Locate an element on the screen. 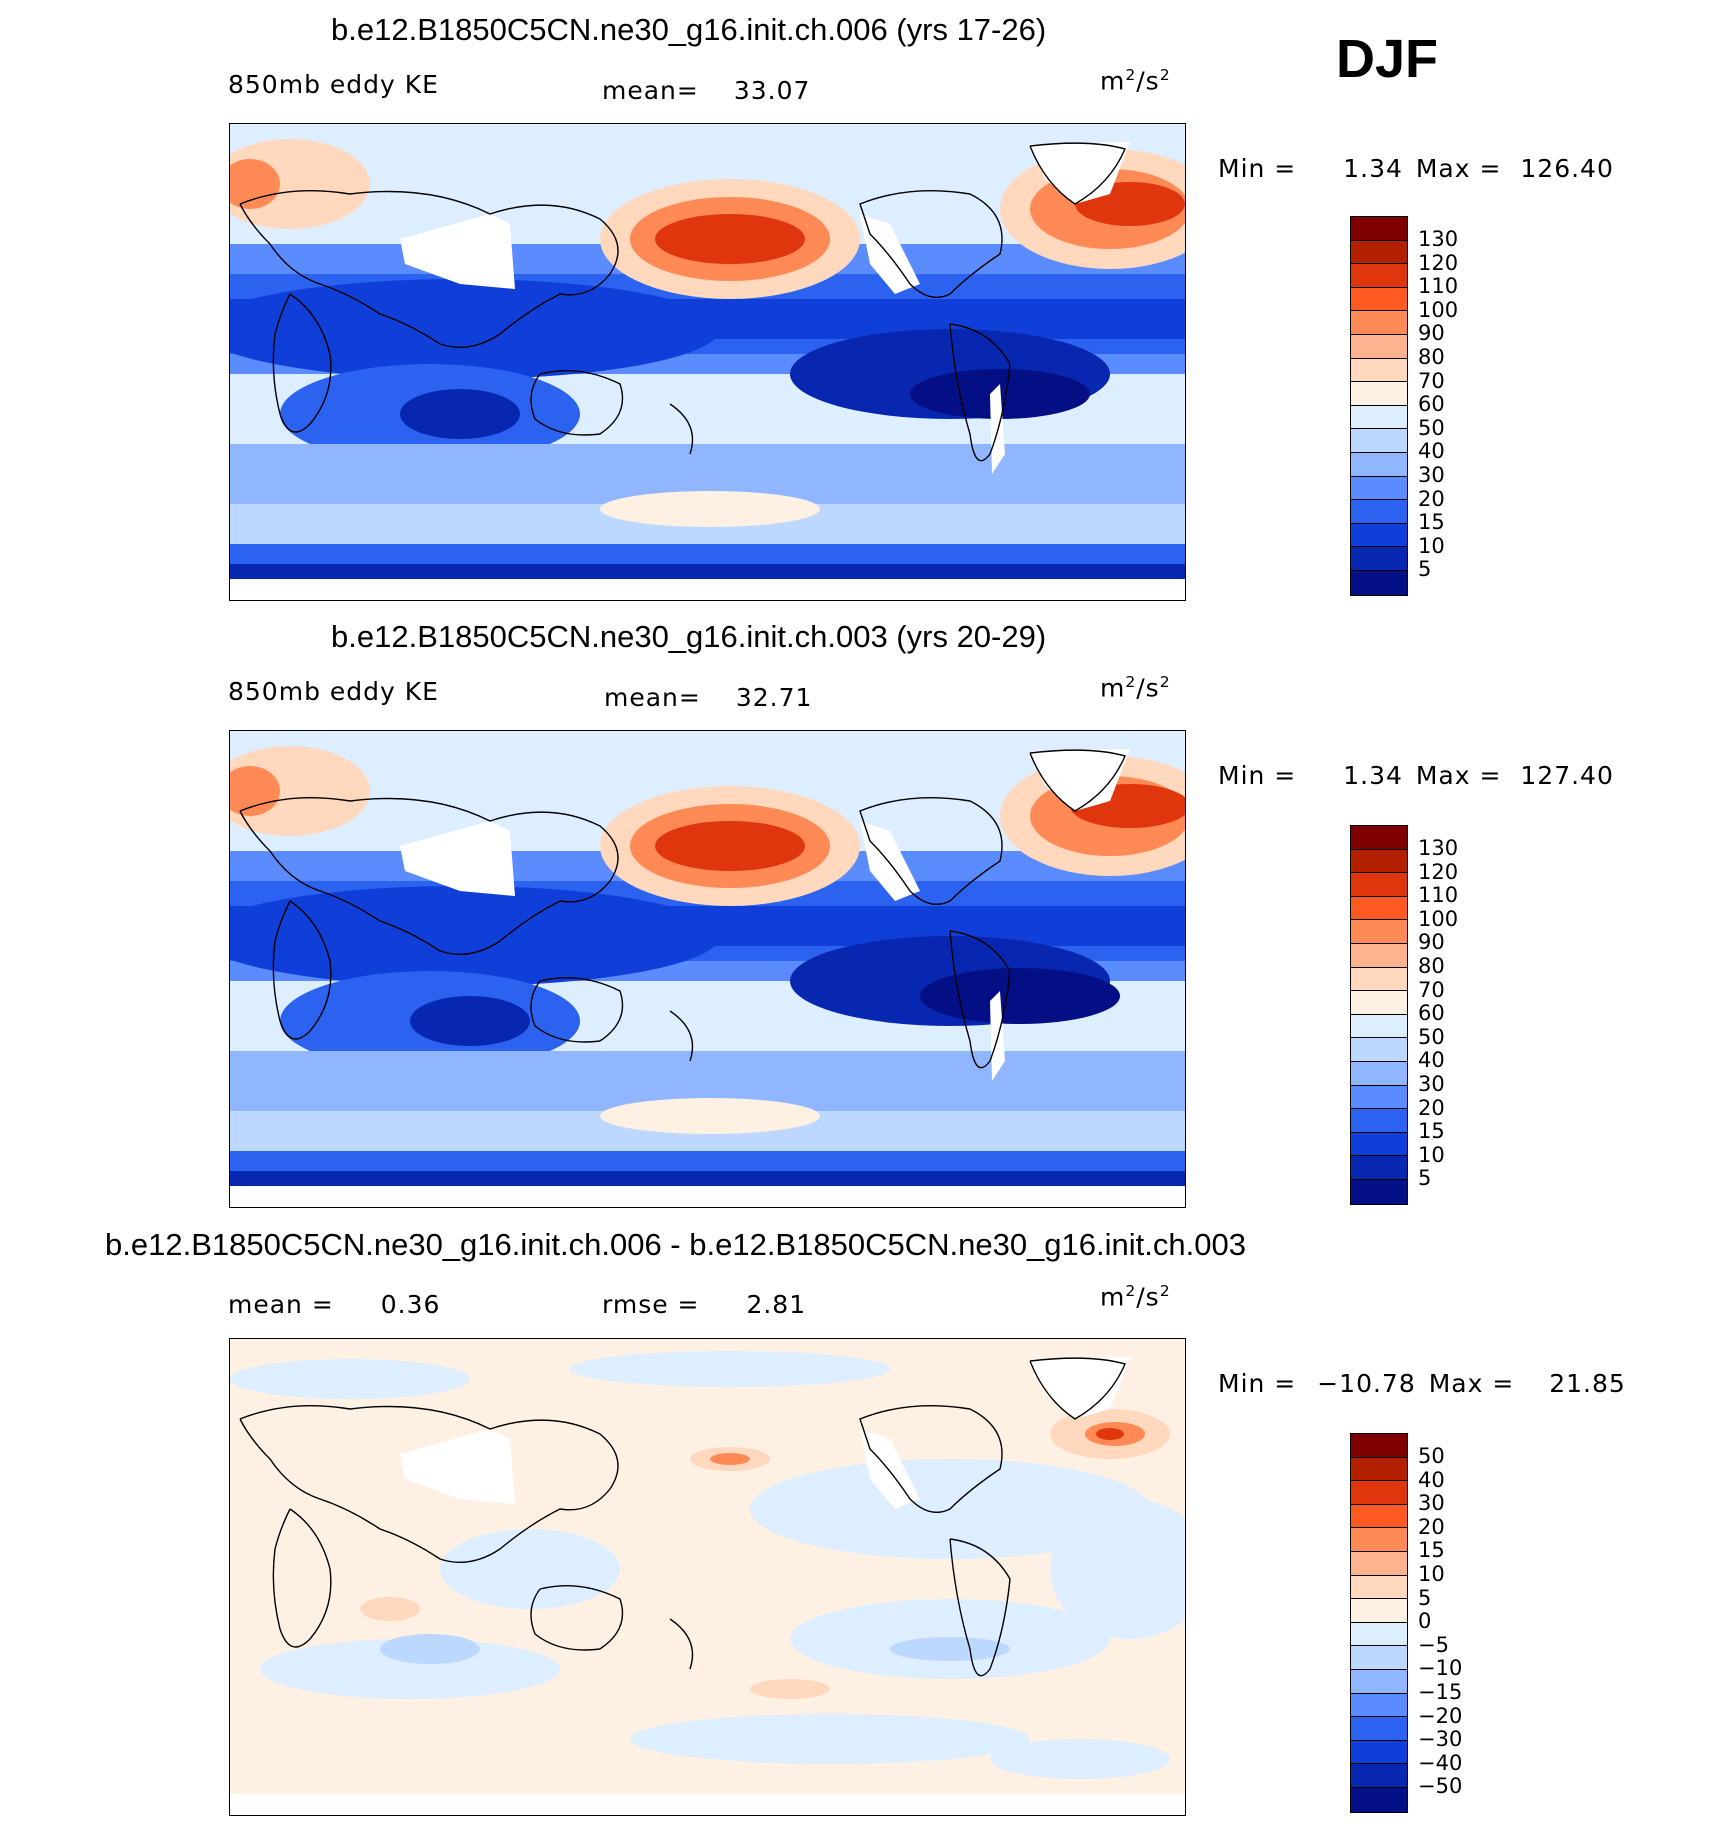 This screenshot has width=1710, height=1831. panel2-colorbar-labels: 130 120 110 100 90 80 70 60 50 40 30 20 15 10 5 is located at coordinates (1438, 1013).